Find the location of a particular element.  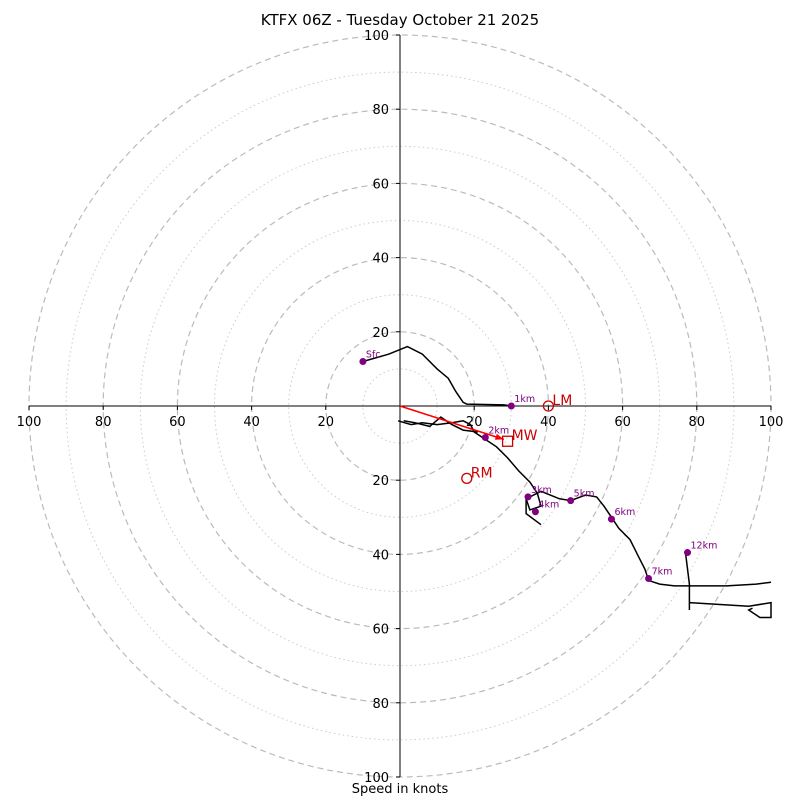

storm-motion-label-LM: LM is located at coordinates (562, 401).